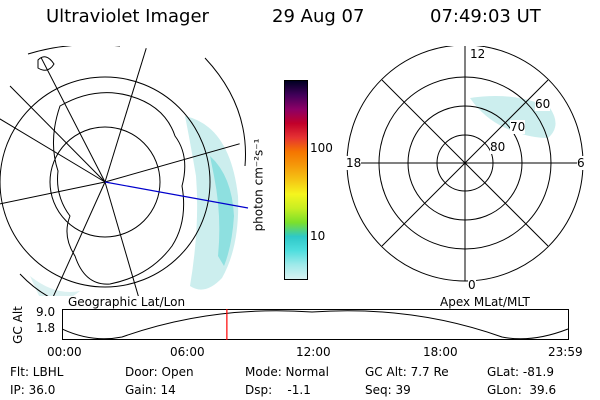 The height and width of the screenshot is (400, 600). What do you see at coordinates (187, 352) in the screenshot?
I see `timeline-xtick-1: 06:00` at bounding box center [187, 352].